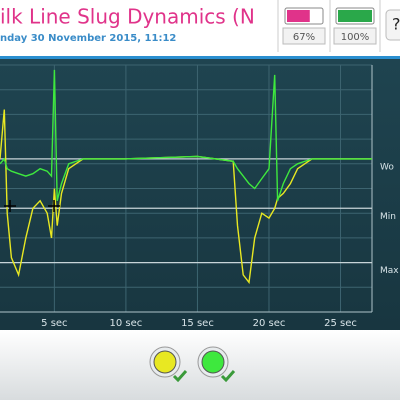 This screenshot has height=400, width=400. Describe the element at coordinates (389, 271) in the screenshot. I see `threshold-label: Max` at that location.